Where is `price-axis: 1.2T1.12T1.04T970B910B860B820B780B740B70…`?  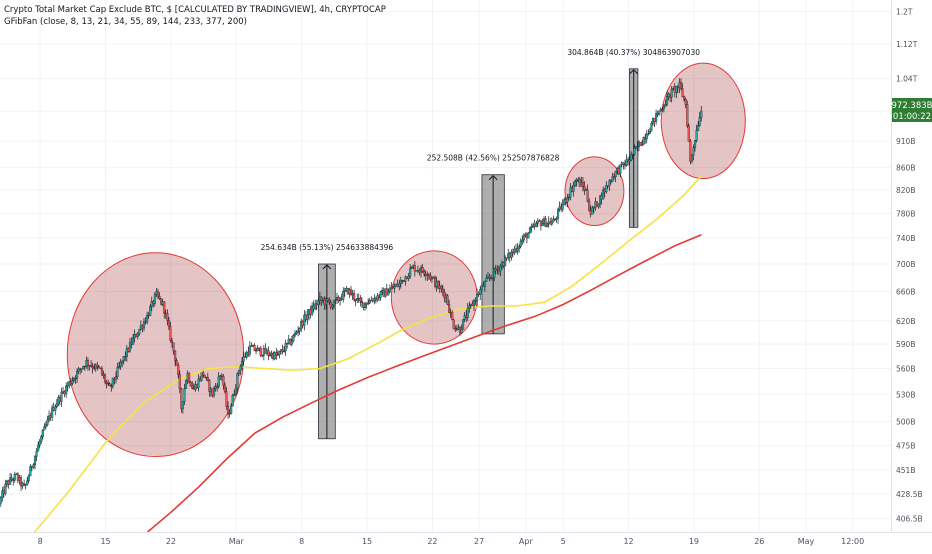
price-axis: 1.2T1.12T1.04T970B910B860B820B780B740B70… is located at coordinates (909, 266).